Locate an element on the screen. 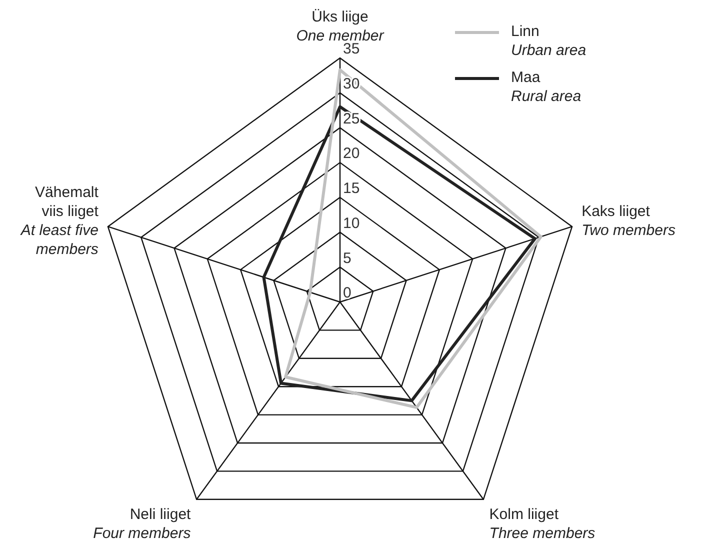 The image size is (706, 546). legend-label: Maa Rural area is located at coordinates (546, 87).